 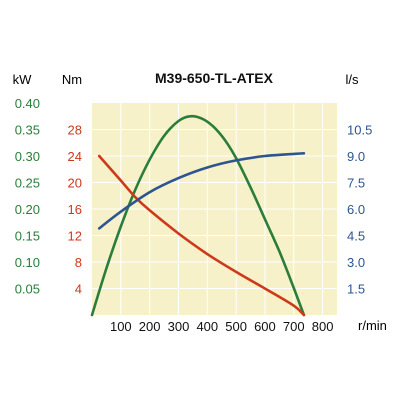 What do you see at coordinates (75, 183) in the screenshot?
I see `torque-tick-label: 20` at bounding box center [75, 183].